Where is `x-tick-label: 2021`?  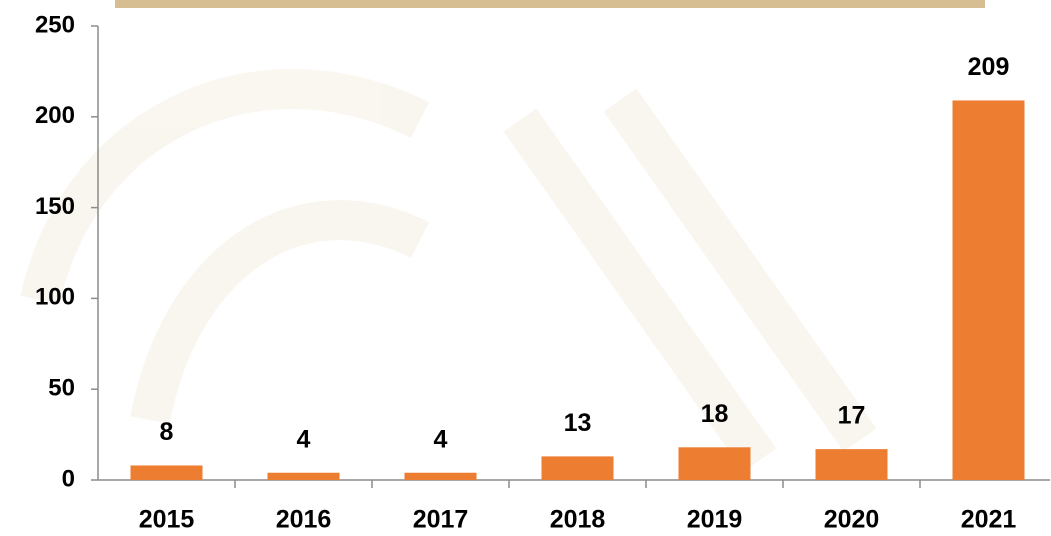
x-tick-label: 2021 is located at coordinates (989, 520).